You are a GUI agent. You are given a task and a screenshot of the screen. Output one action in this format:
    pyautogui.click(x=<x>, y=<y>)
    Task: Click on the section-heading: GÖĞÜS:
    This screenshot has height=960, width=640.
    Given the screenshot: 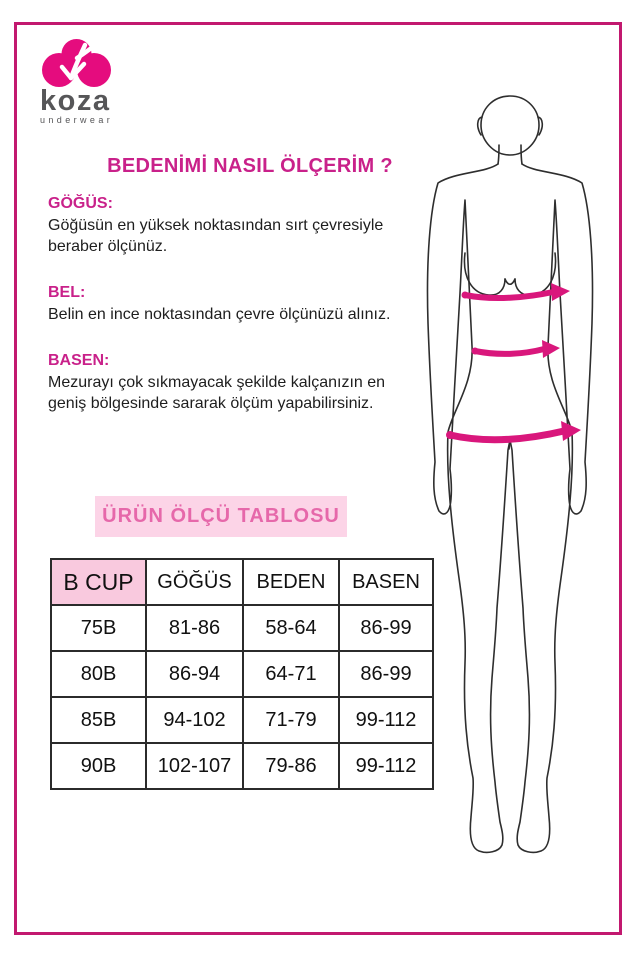 What is the action you would take?
    pyautogui.click(x=80, y=203)
    